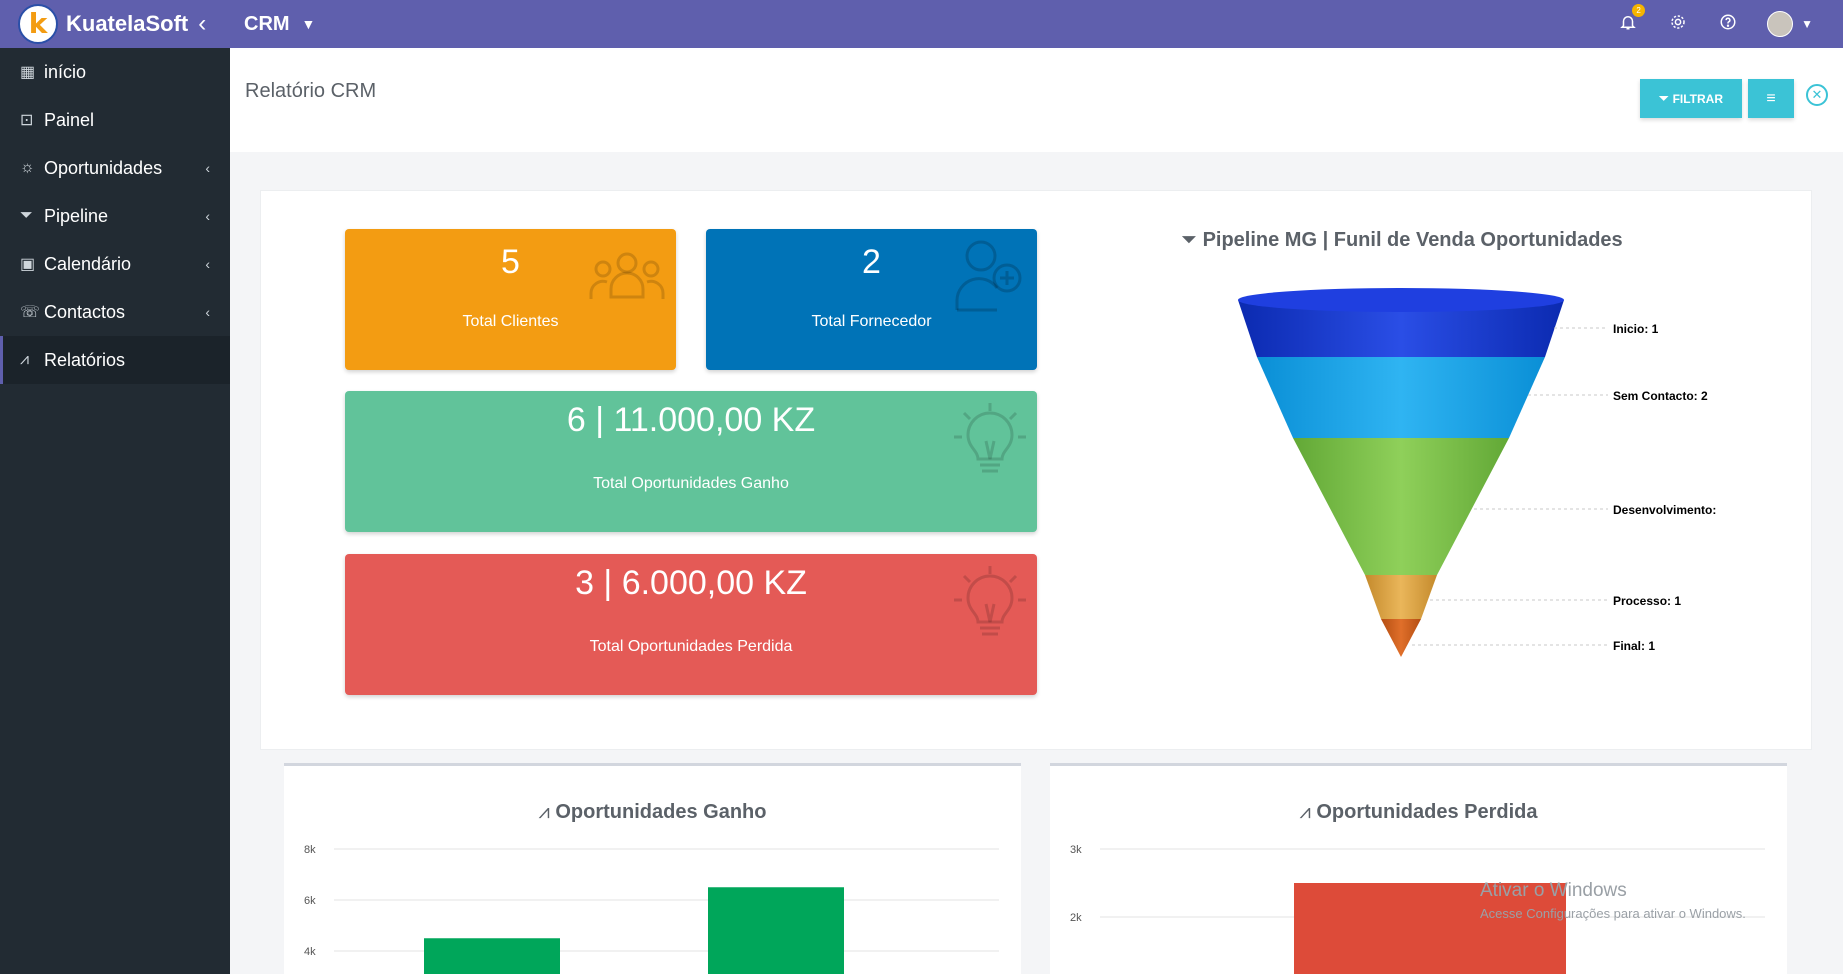 The height and width of the screenshot is (974, 1843). Describe the element at coordinates (1647, 601) in the screenshot. I see `funnel-label-processo: Processo: 1` at that location.